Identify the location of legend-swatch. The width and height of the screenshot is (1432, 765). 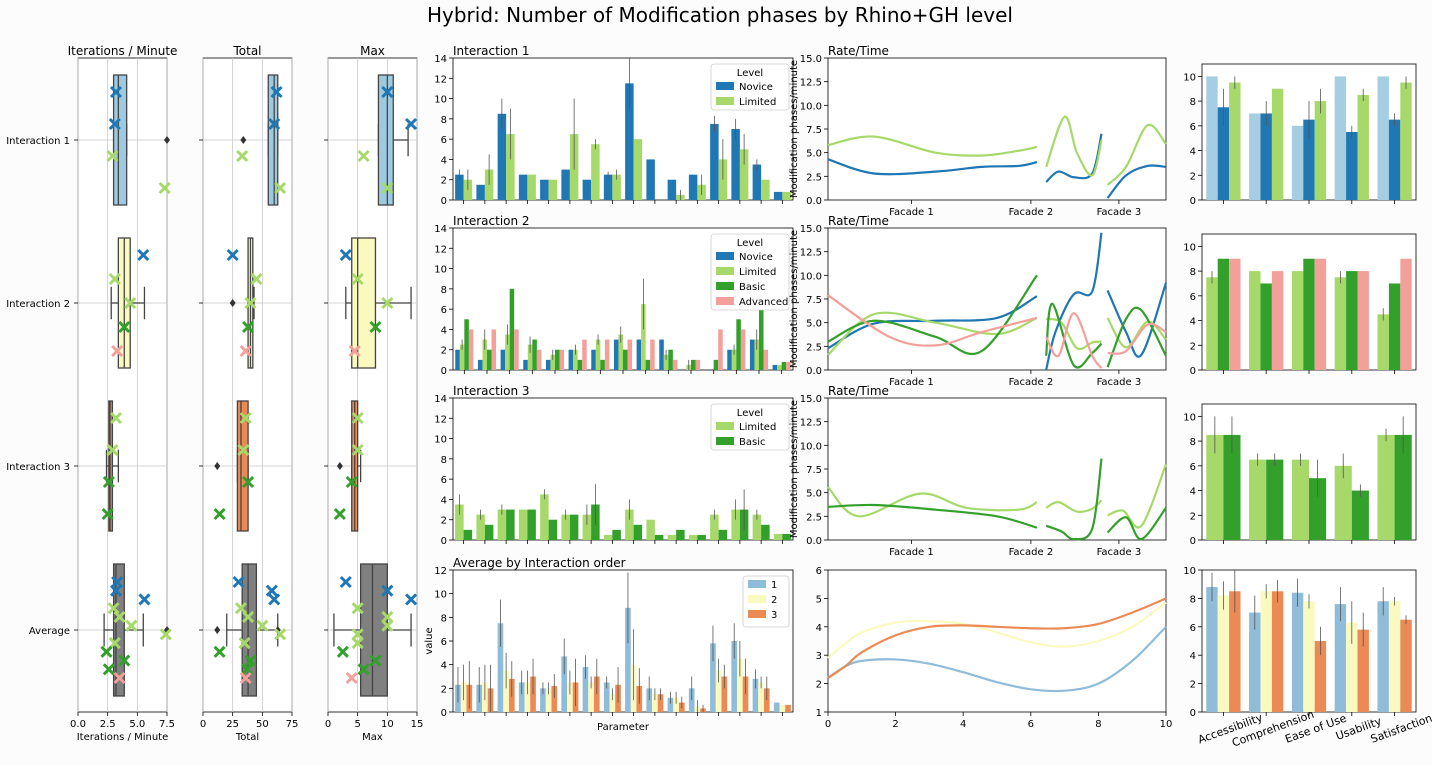
(725, 426).